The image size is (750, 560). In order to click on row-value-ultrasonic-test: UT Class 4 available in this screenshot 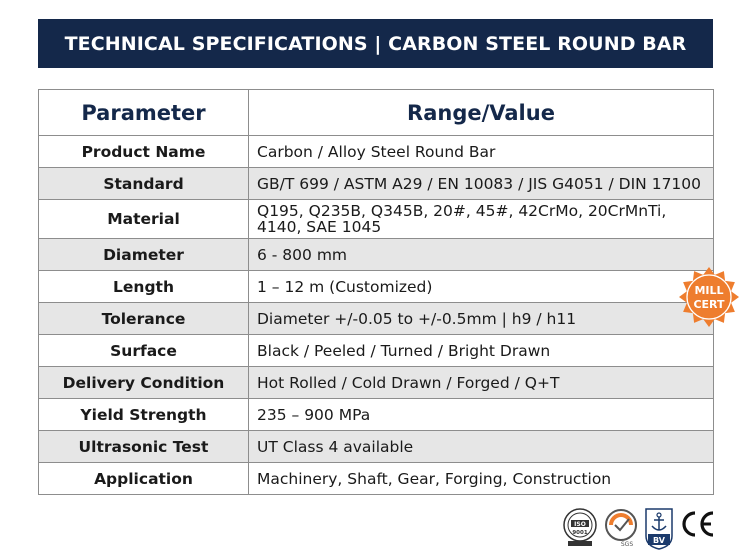, I will do `click(481, 446)`.